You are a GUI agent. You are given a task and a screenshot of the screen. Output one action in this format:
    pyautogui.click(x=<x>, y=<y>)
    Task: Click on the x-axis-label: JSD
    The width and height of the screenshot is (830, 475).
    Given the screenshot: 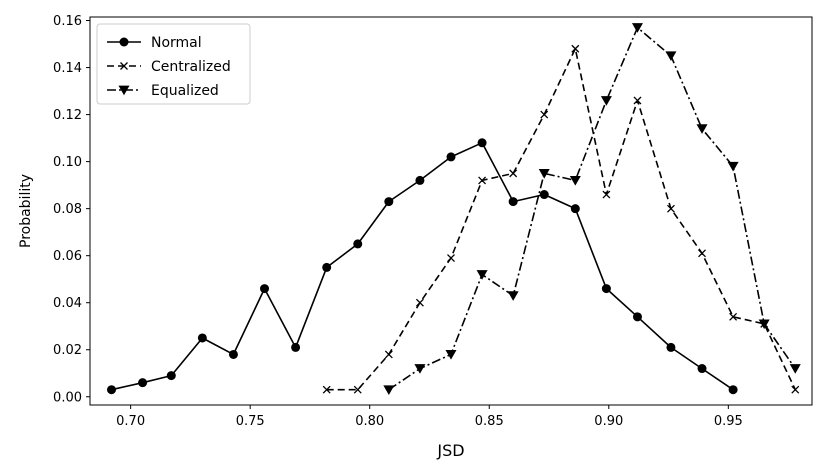 What is the action you would take?
    pyautogui.click(x=450, y=450)
    